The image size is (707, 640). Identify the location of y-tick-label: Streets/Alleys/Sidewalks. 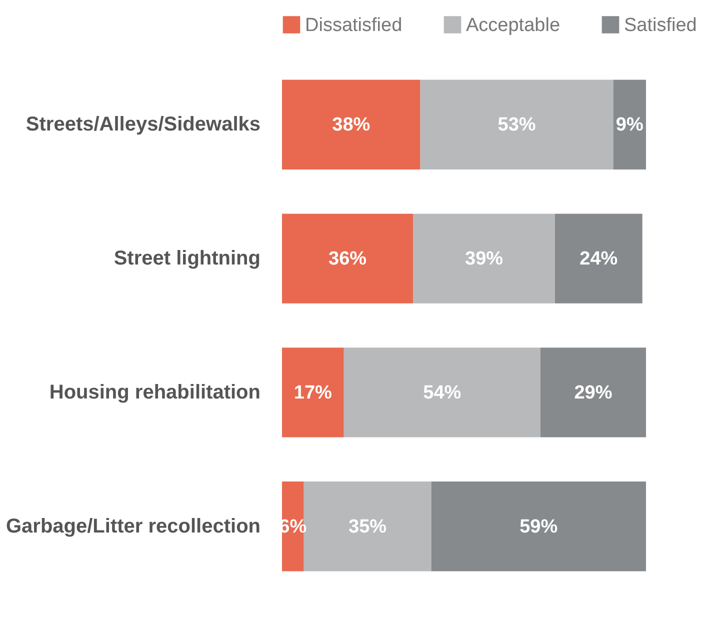
(143, 125).